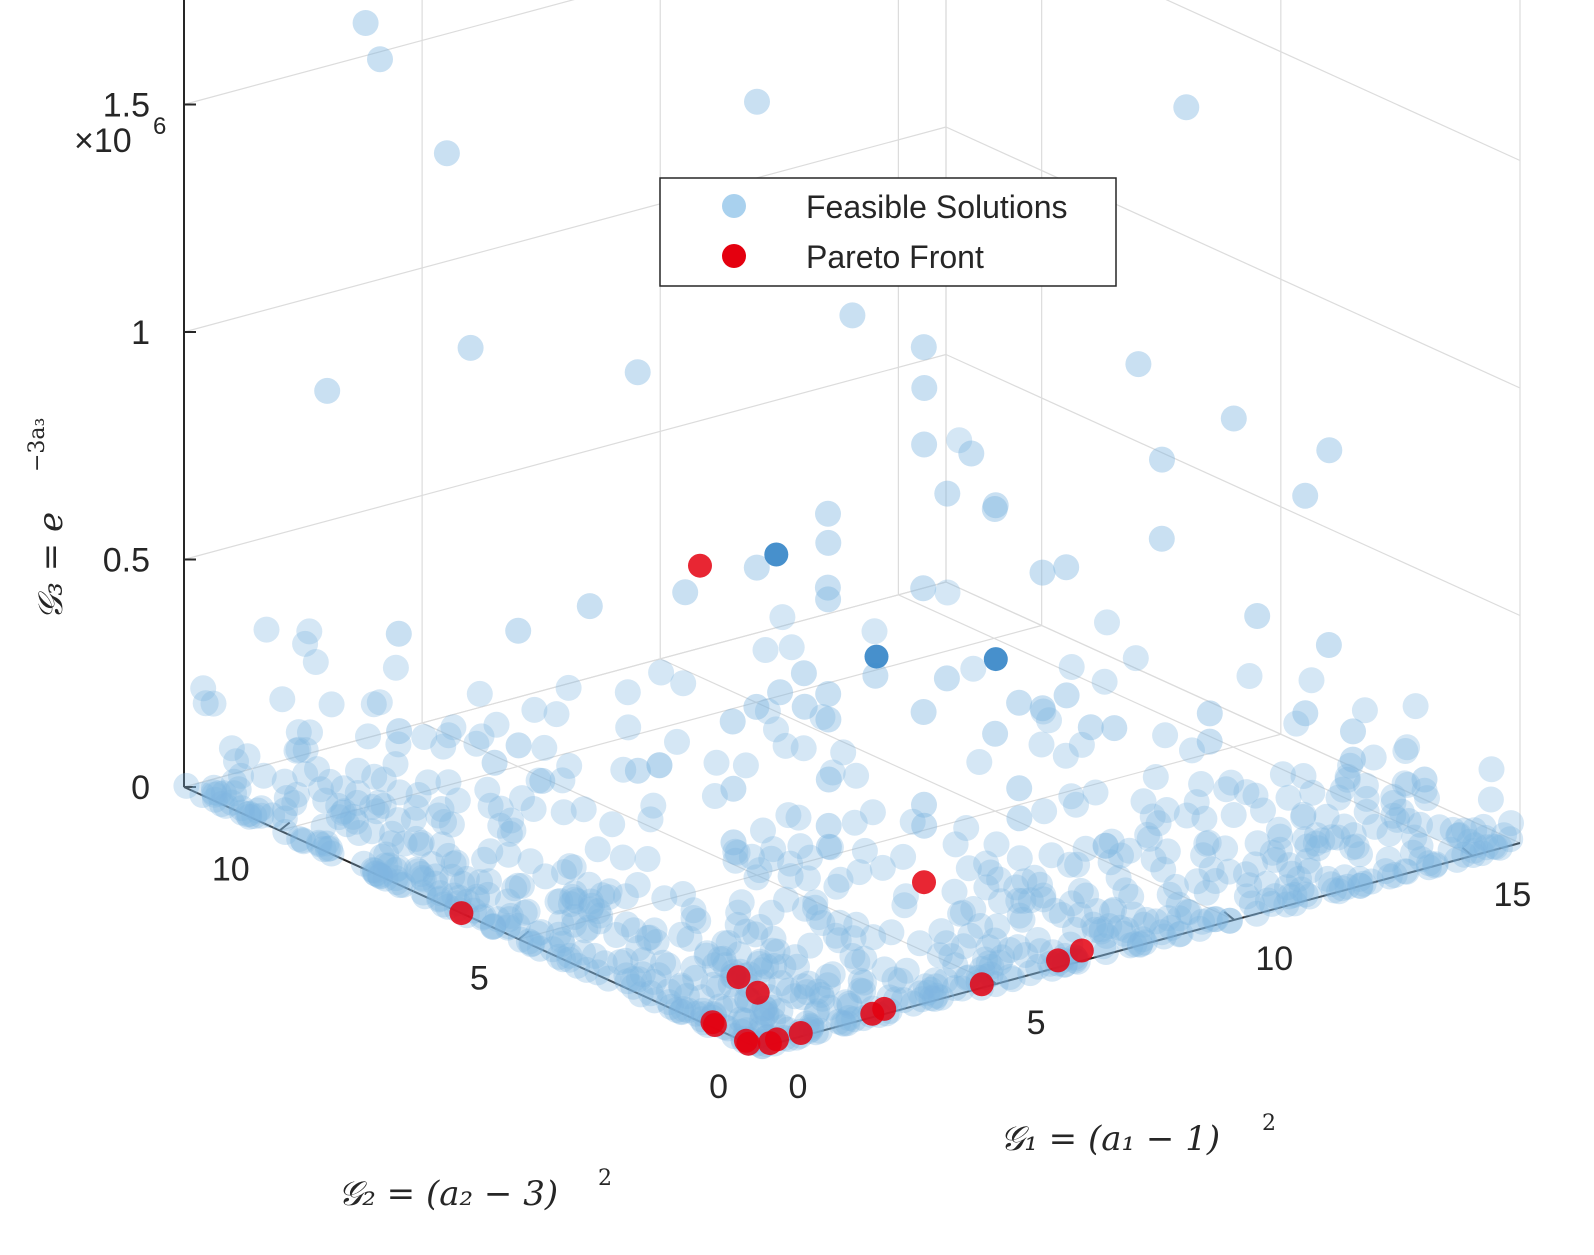  Describe the element at coordinates (159, 126) in the screenshot. I see `z-multiplier-exponent: 6` at that location.